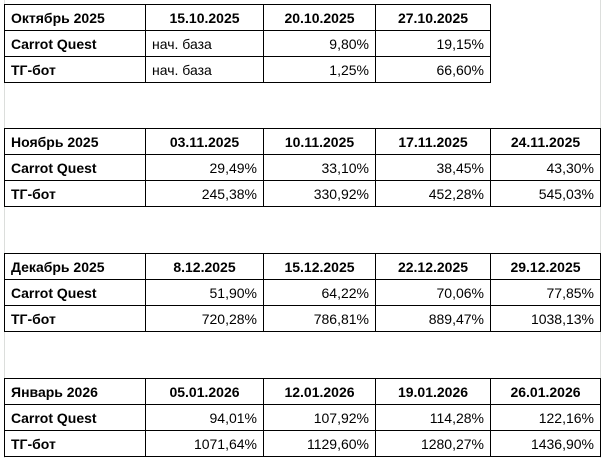 This screenshot has width=605, height=458. Describe the element at coordinates (75, 391) in the screenshot. I see `month-cell: Январь 2026` at that location.